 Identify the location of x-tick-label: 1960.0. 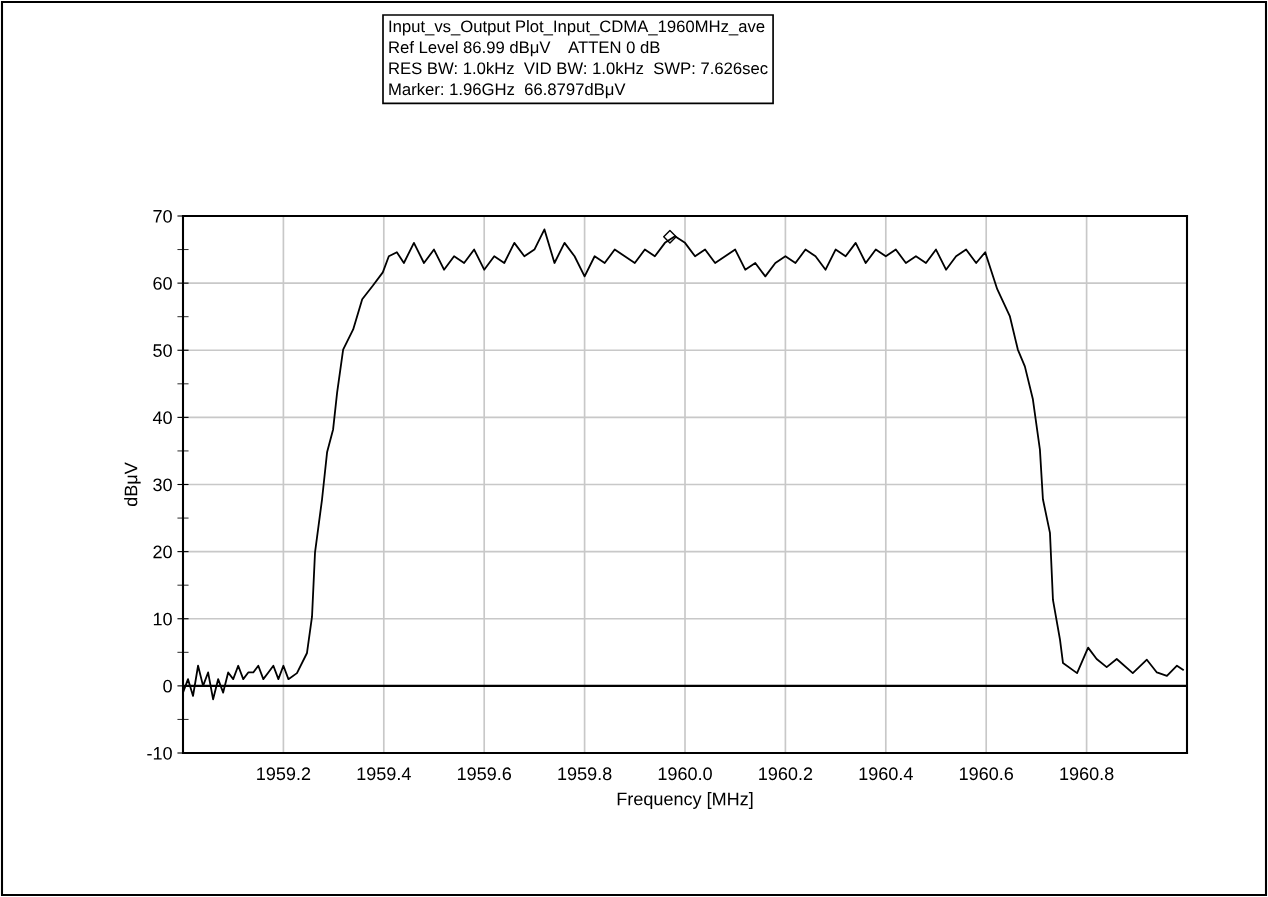
(685, 774).